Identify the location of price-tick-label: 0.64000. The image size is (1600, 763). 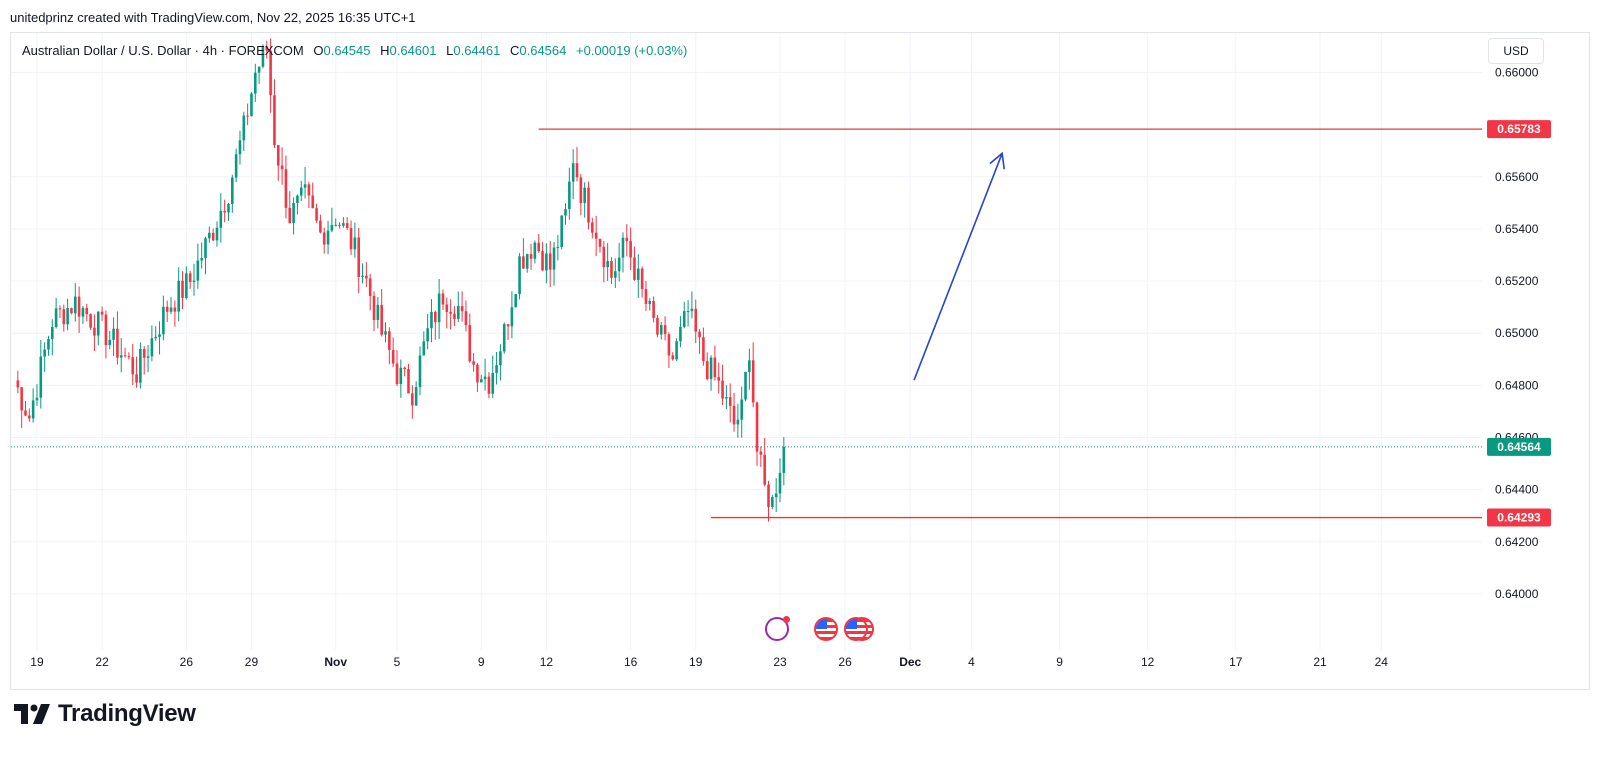
(1517, 594).